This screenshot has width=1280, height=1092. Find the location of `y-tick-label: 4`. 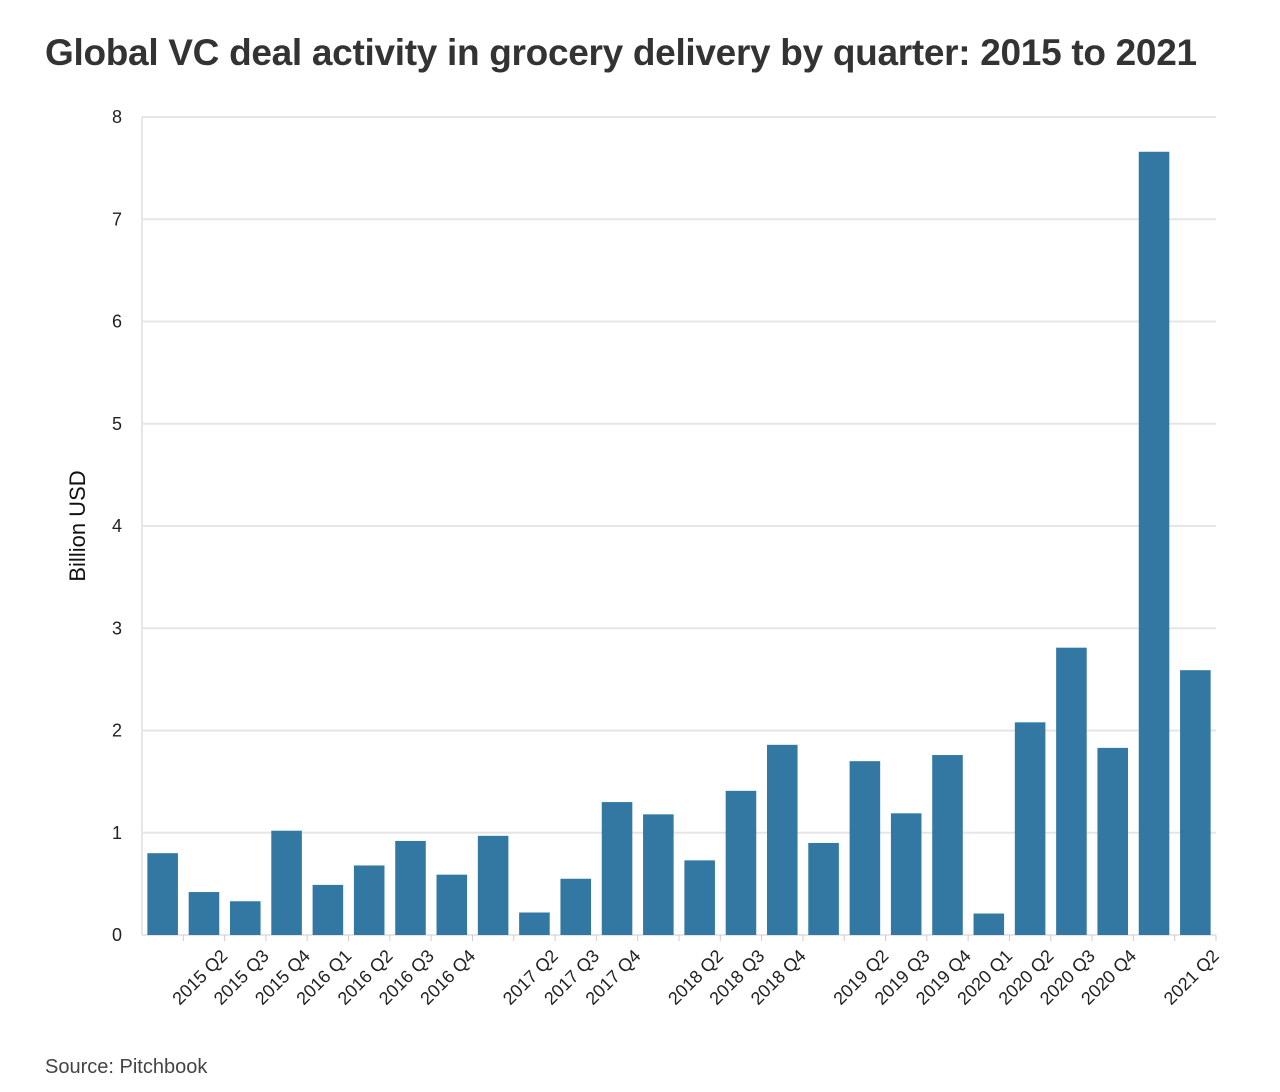

y-tick-label: 4 is located at coordinates (117, 526).